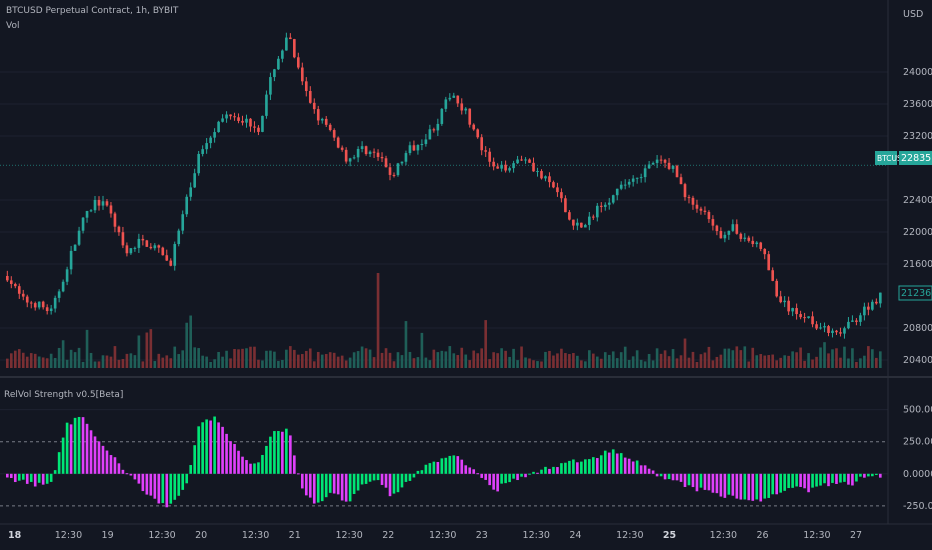  I want to click on volume-legend: Vol, so click(12, 26).